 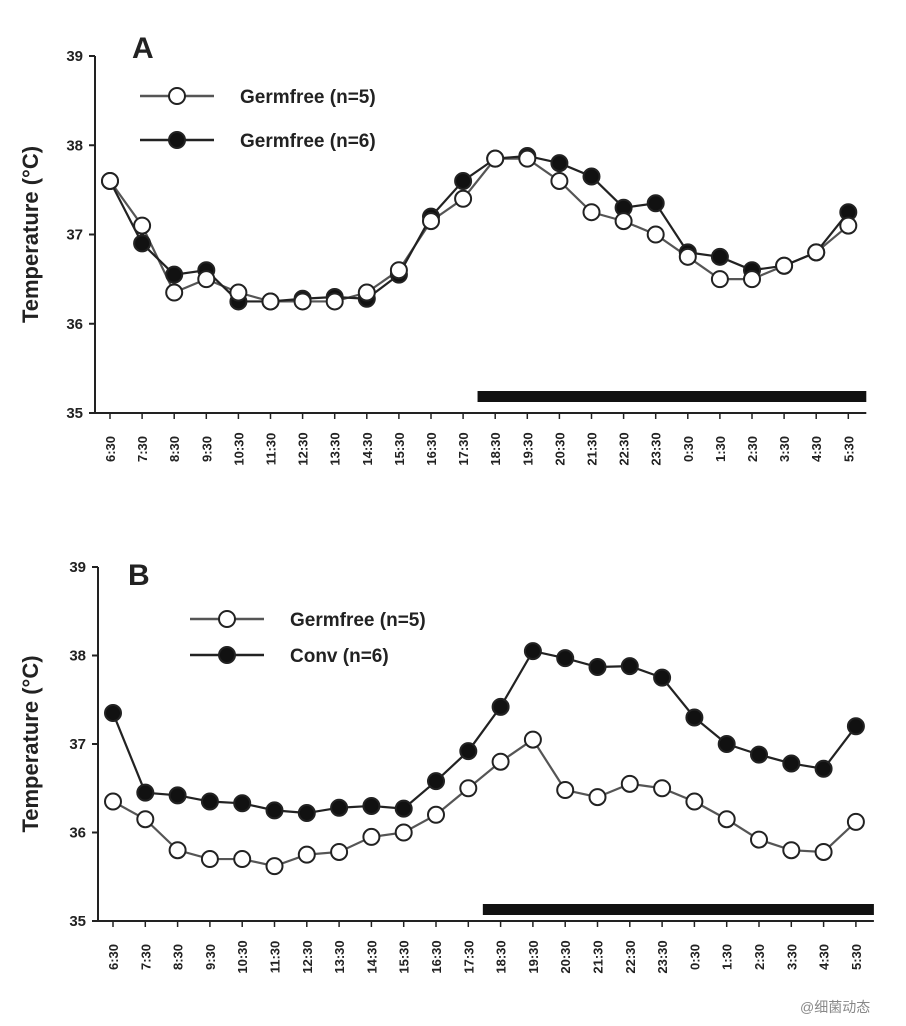 What do you see at coordinates (678, 909) in the screenshot?
I see `dark-period-bar` at bounding box center [678, 909].